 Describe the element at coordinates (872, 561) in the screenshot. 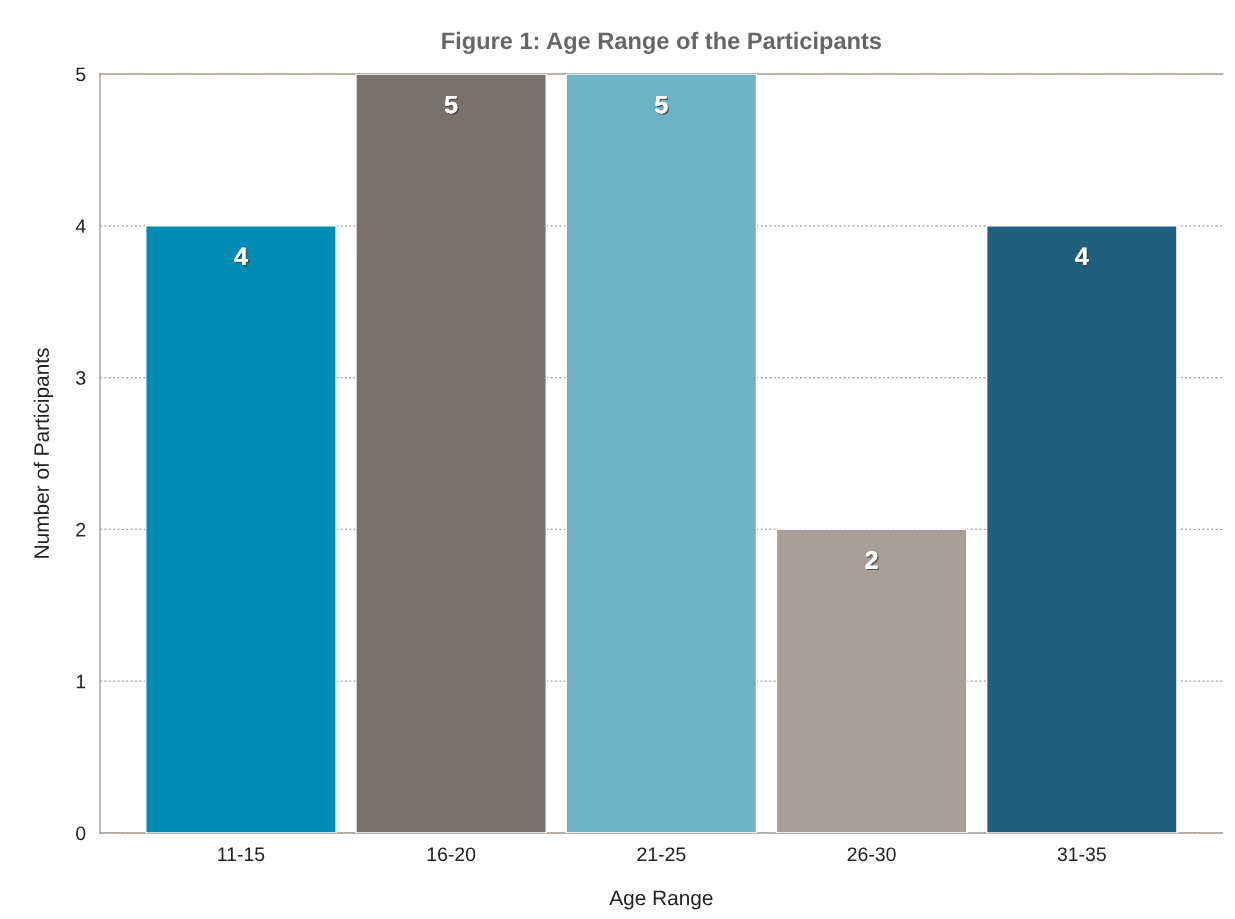

I see `data-label: 2` at that location.